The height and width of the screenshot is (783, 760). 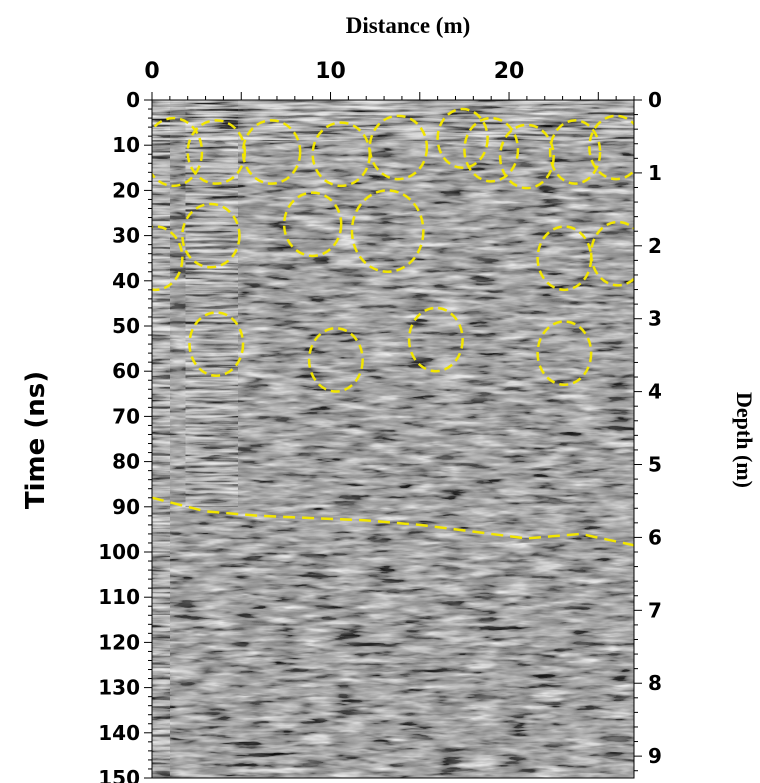 I want to click on y-tick-label: 110, so click(x=119, y=597).